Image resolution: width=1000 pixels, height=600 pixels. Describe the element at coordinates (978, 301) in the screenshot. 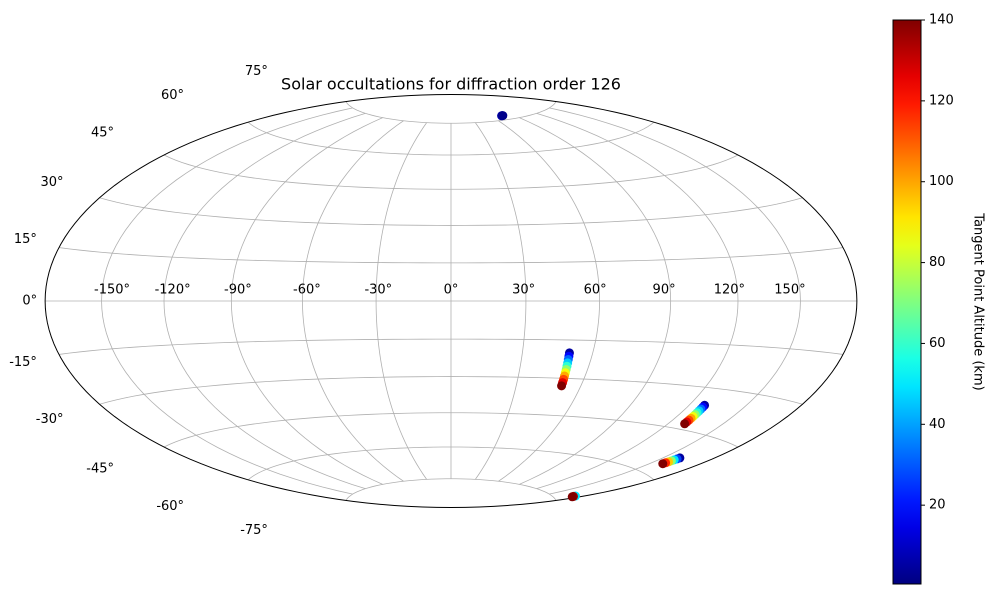

I see `colorbar-label: Tangent Point Altitude (km)` at that location.